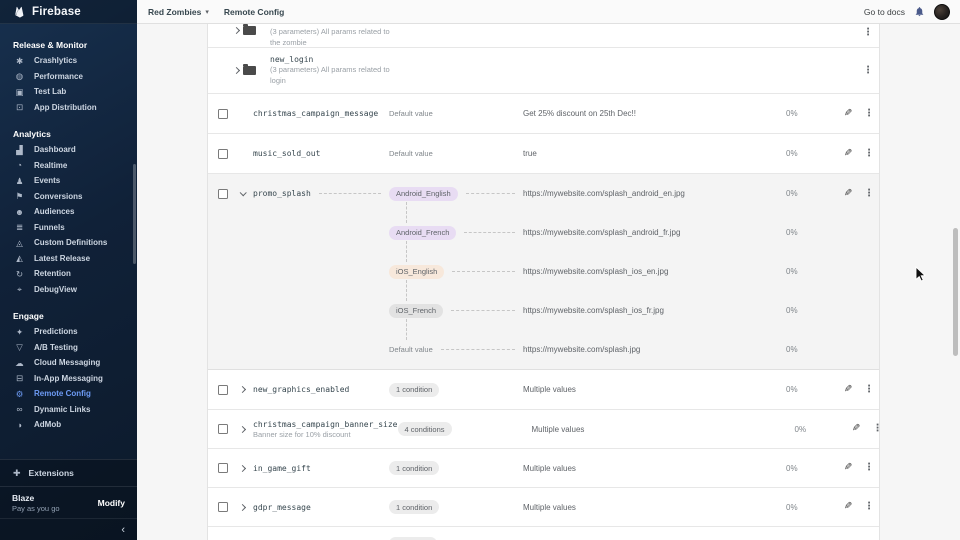  Describe the element at coordinates (68, 259) in the screenshot. I see `sidebar-item-latest-release: ◭ Latest Release` at that location.